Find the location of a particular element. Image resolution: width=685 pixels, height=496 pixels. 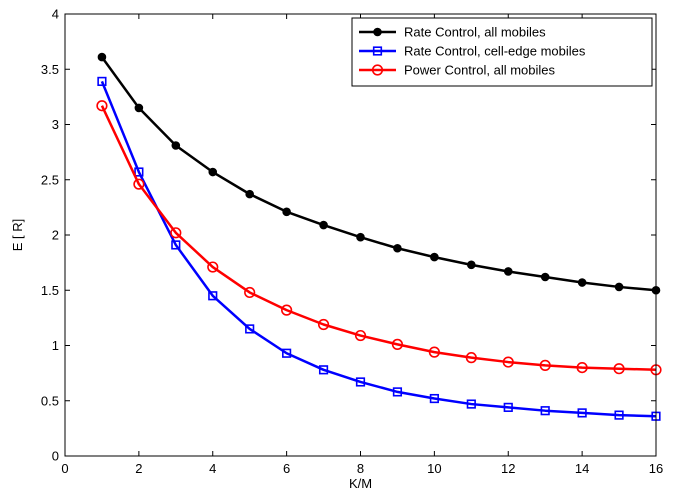

x-axis-title: K/M is located at coordinates (360, 483).